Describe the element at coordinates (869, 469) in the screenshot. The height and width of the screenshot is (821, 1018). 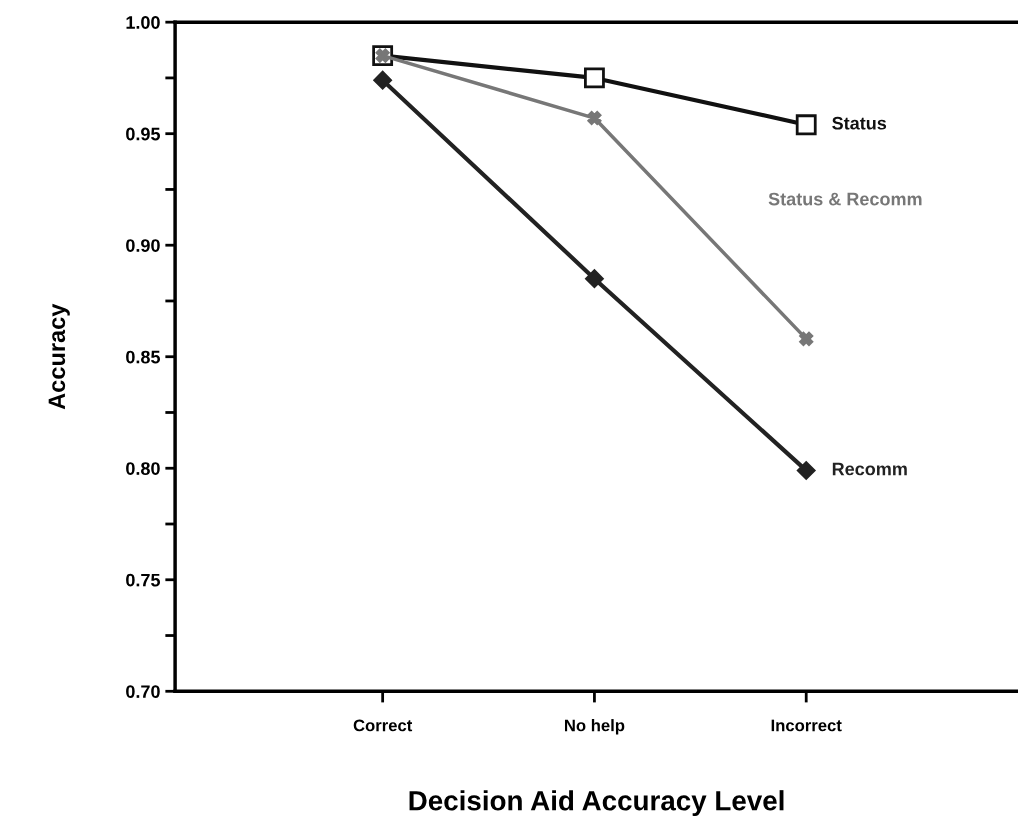
I see `series-label: Recomm` at that location.